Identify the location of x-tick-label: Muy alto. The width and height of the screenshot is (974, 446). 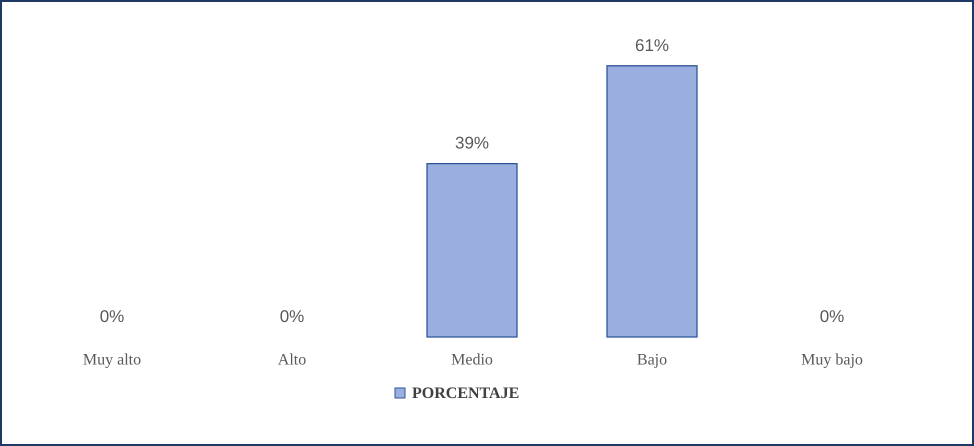
(112, 360).